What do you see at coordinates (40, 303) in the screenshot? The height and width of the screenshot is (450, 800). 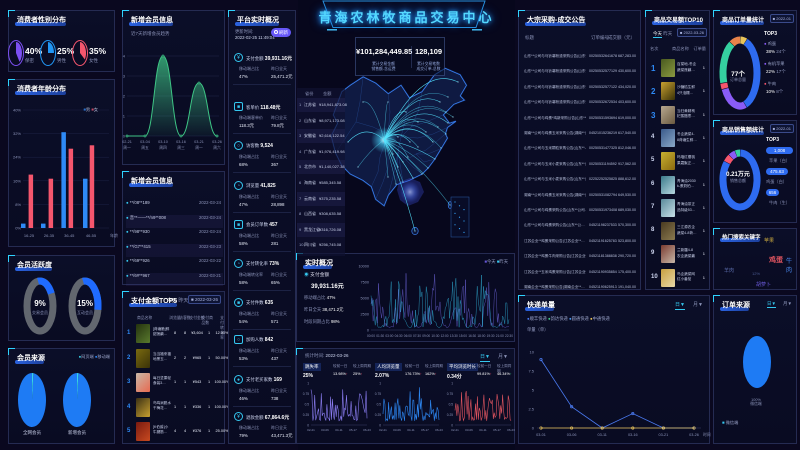 I see `svg-text: 9%` at bounding box center [40, 303].